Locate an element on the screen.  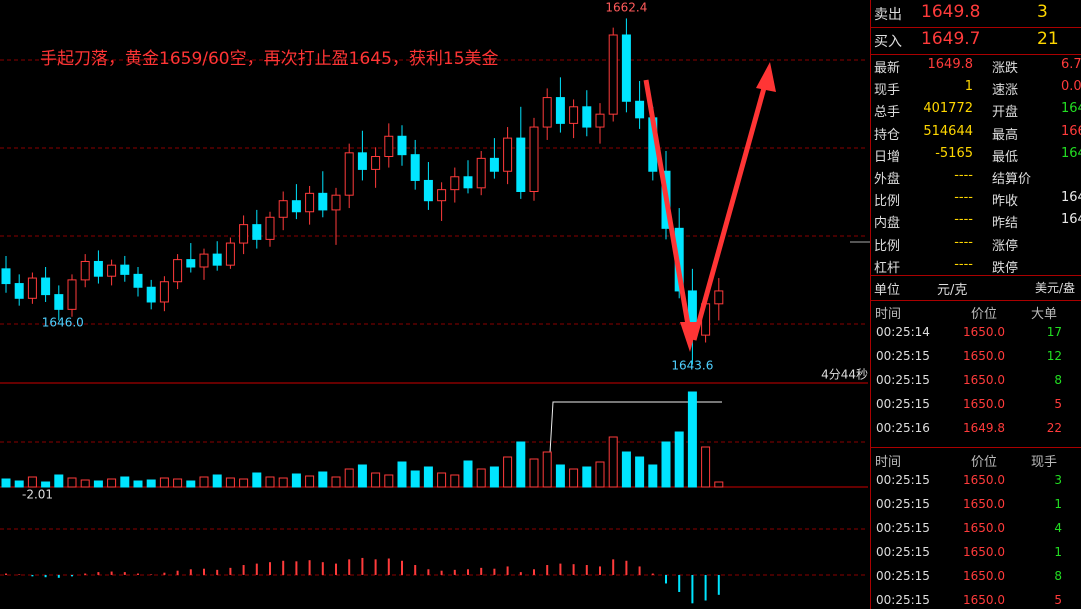
cell: 17 is located at coordinates (1054, 332).